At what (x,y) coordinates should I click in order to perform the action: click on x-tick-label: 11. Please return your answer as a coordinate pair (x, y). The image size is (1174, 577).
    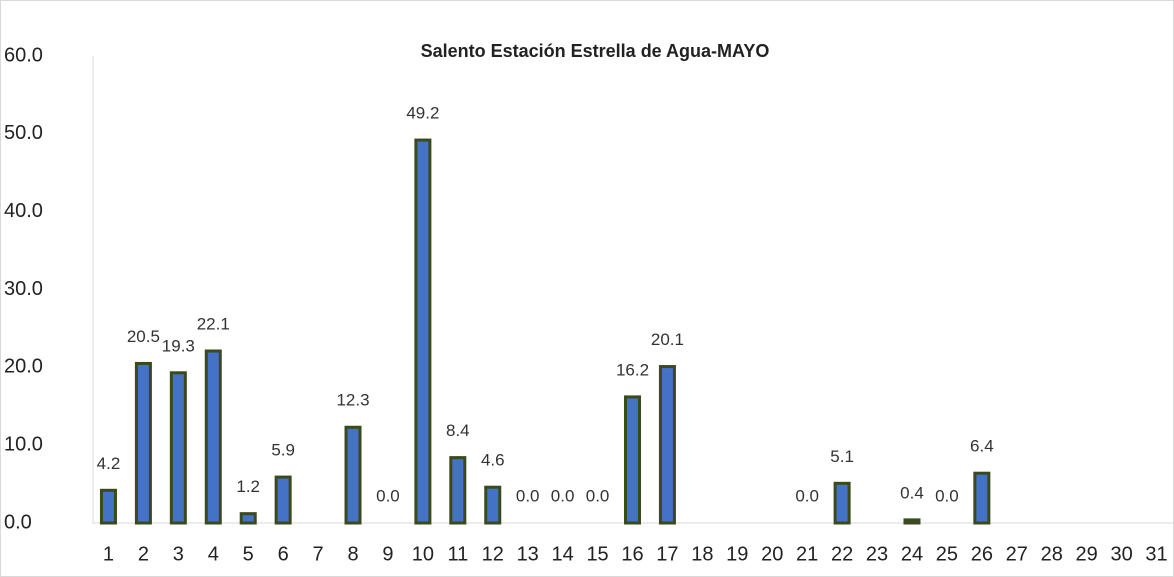
    Looking at the image, I should click on (457, 554).